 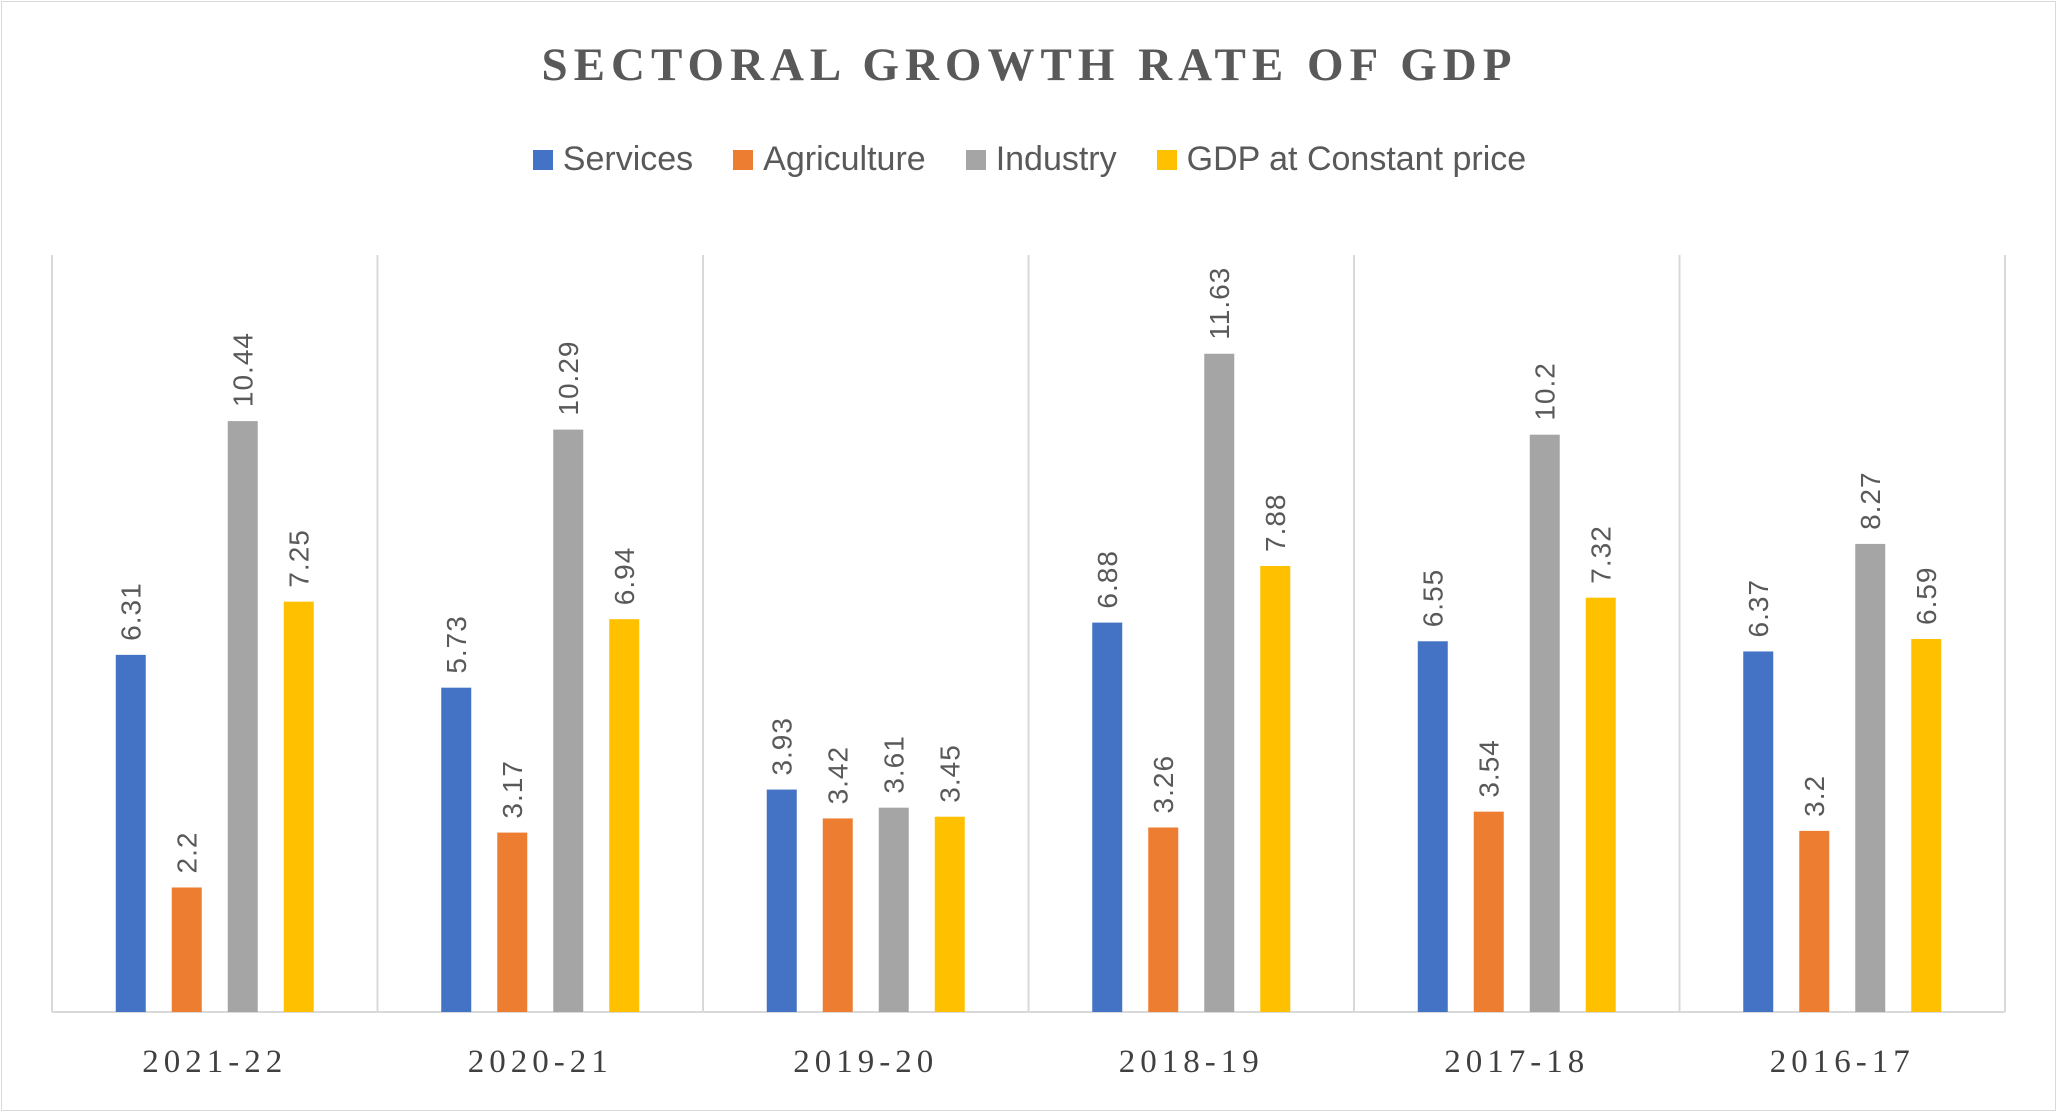 I want to click on x-tick-label-2016-17: 2016-17, so click(x=1842, y=1062).